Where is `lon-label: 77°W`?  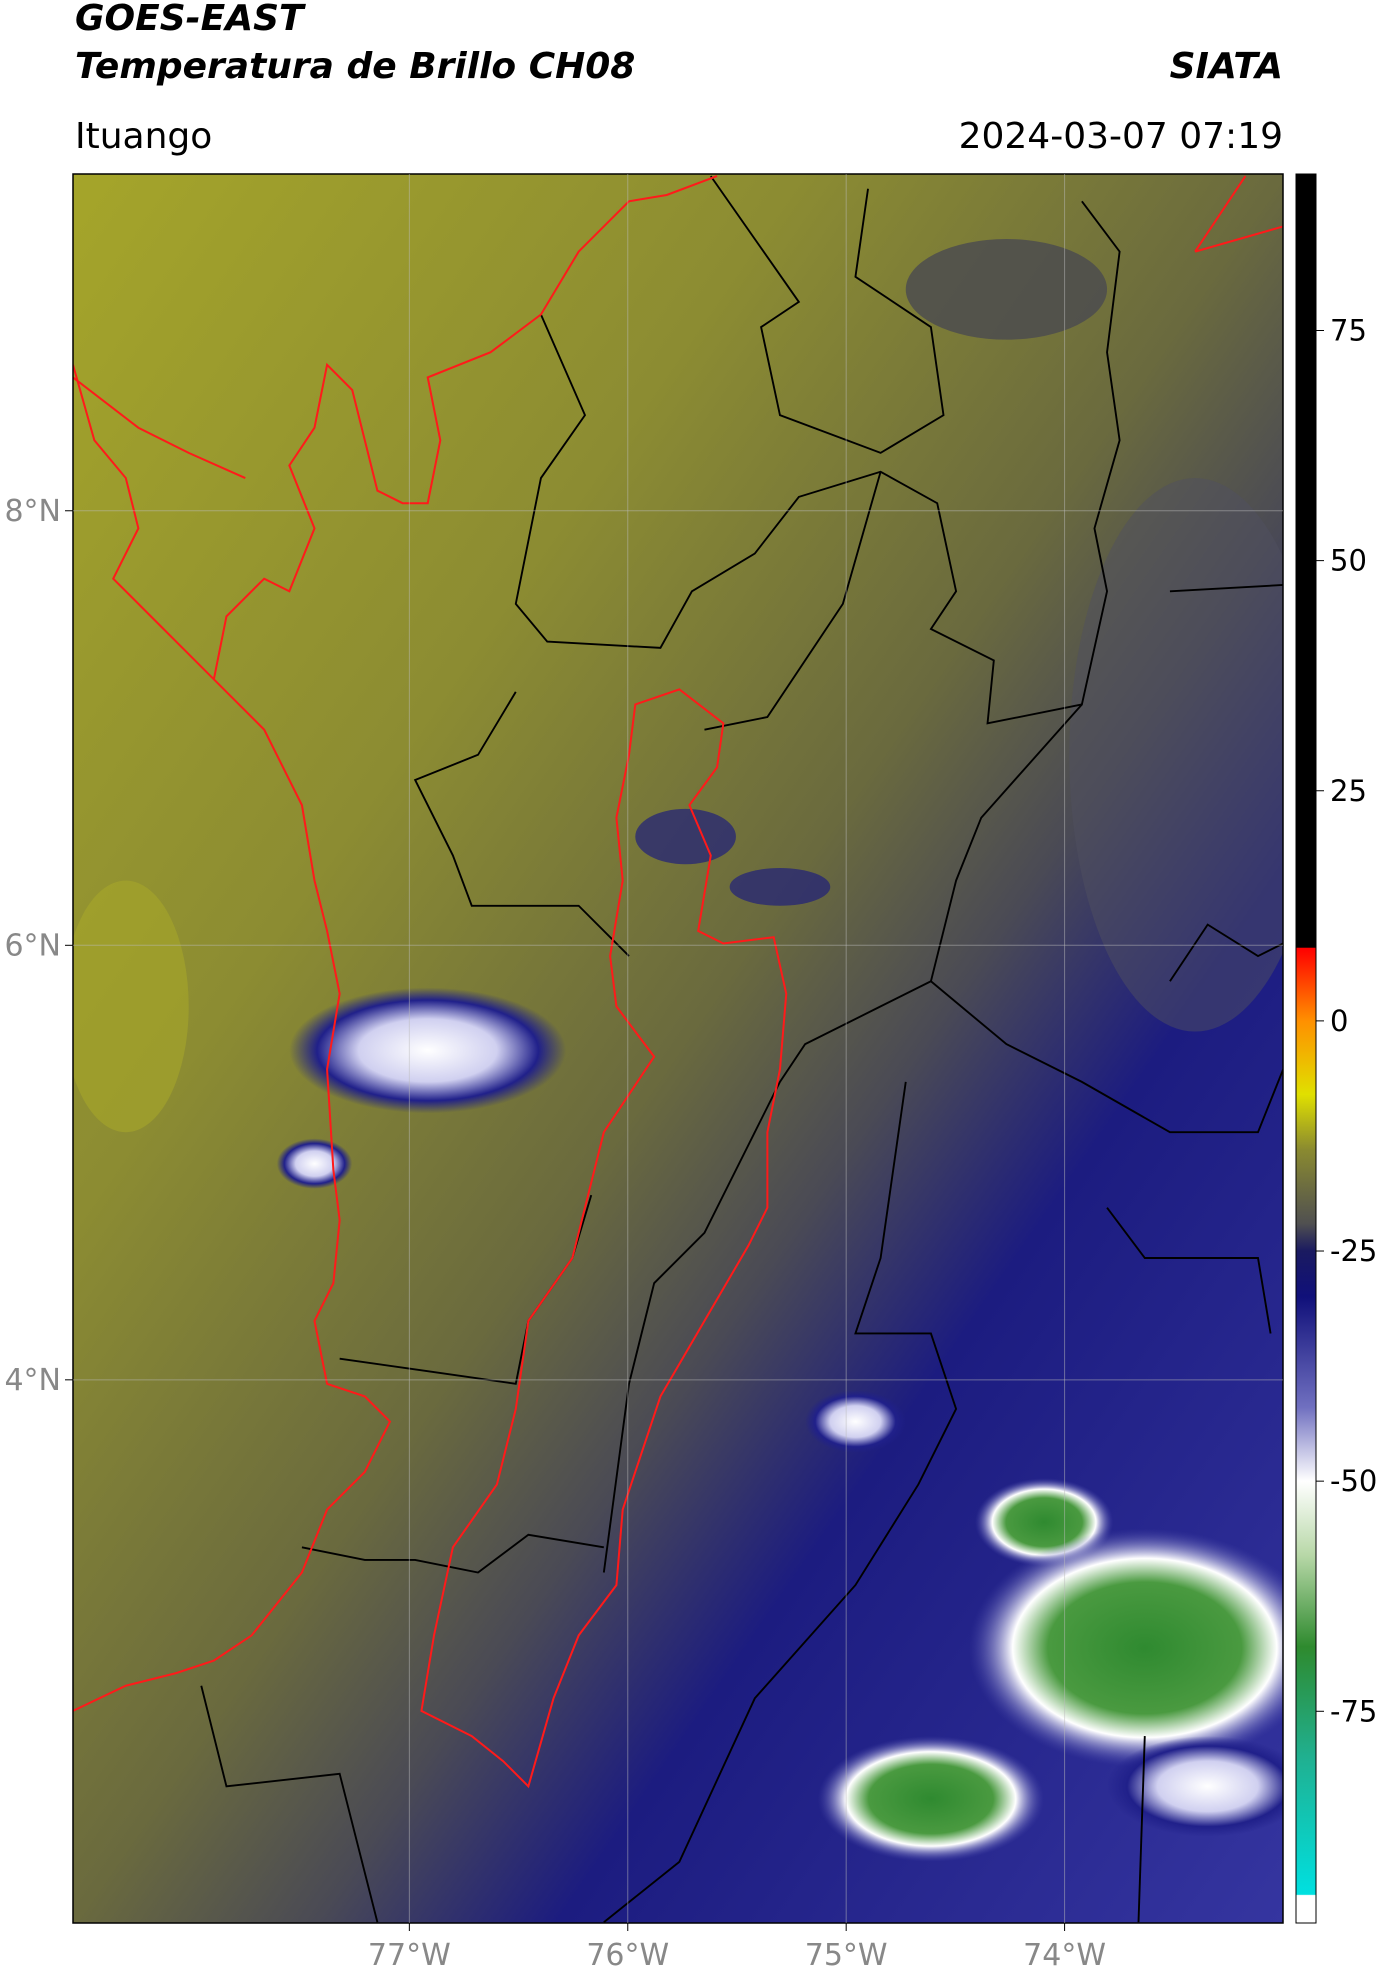 lon-label: 77°W is located at coordinates (409, 1955).